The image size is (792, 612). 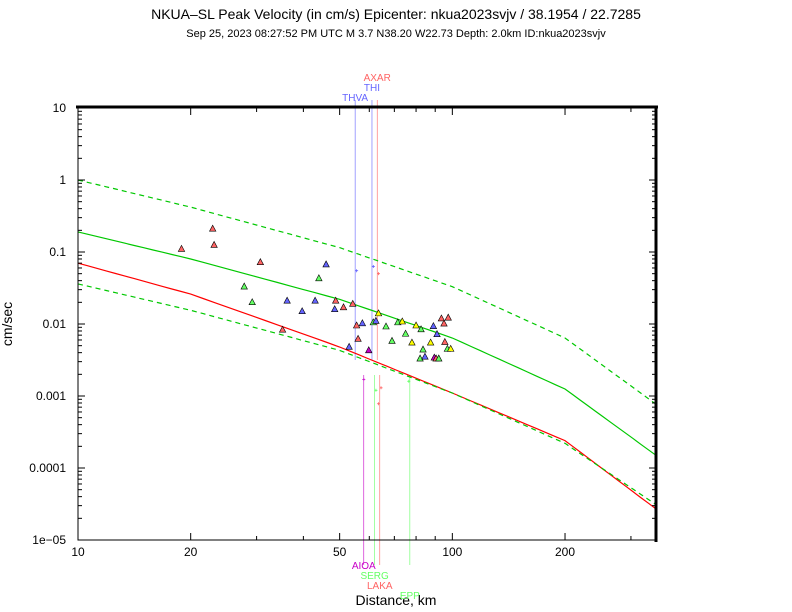 I want to click on station-label: AIOA, so click(x=364, y=566).